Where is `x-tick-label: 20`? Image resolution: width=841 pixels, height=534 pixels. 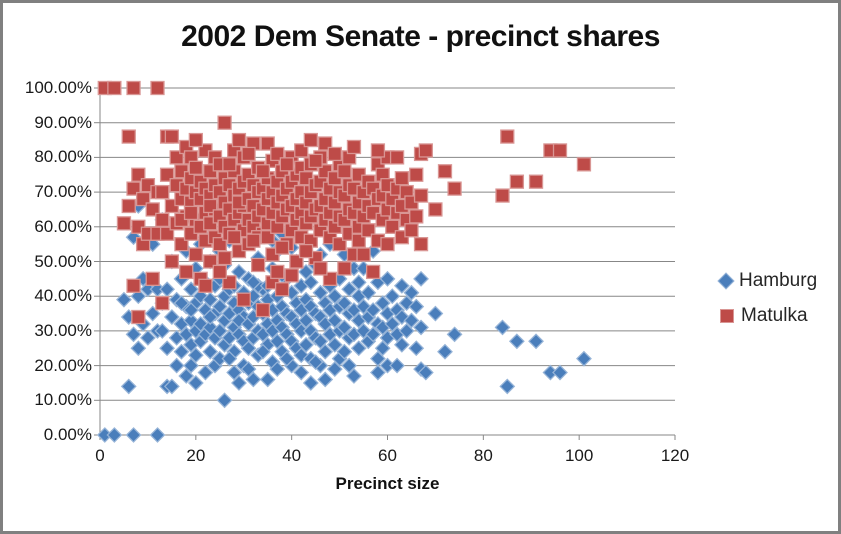
x-tick-label: 20 is located at coordinates (196, 455).